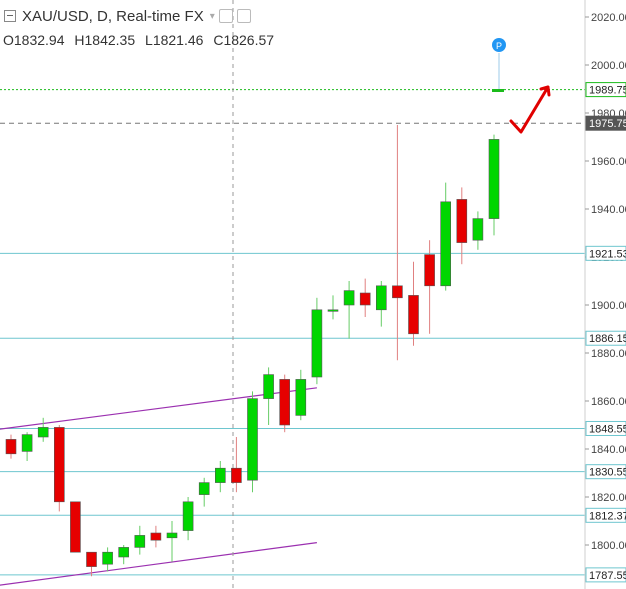 This screenshot has height=589, width=626. I want to click on ohlc-readout: O1832.94 H1842.35 L1821.46 C1826.57, so click(141, 40).